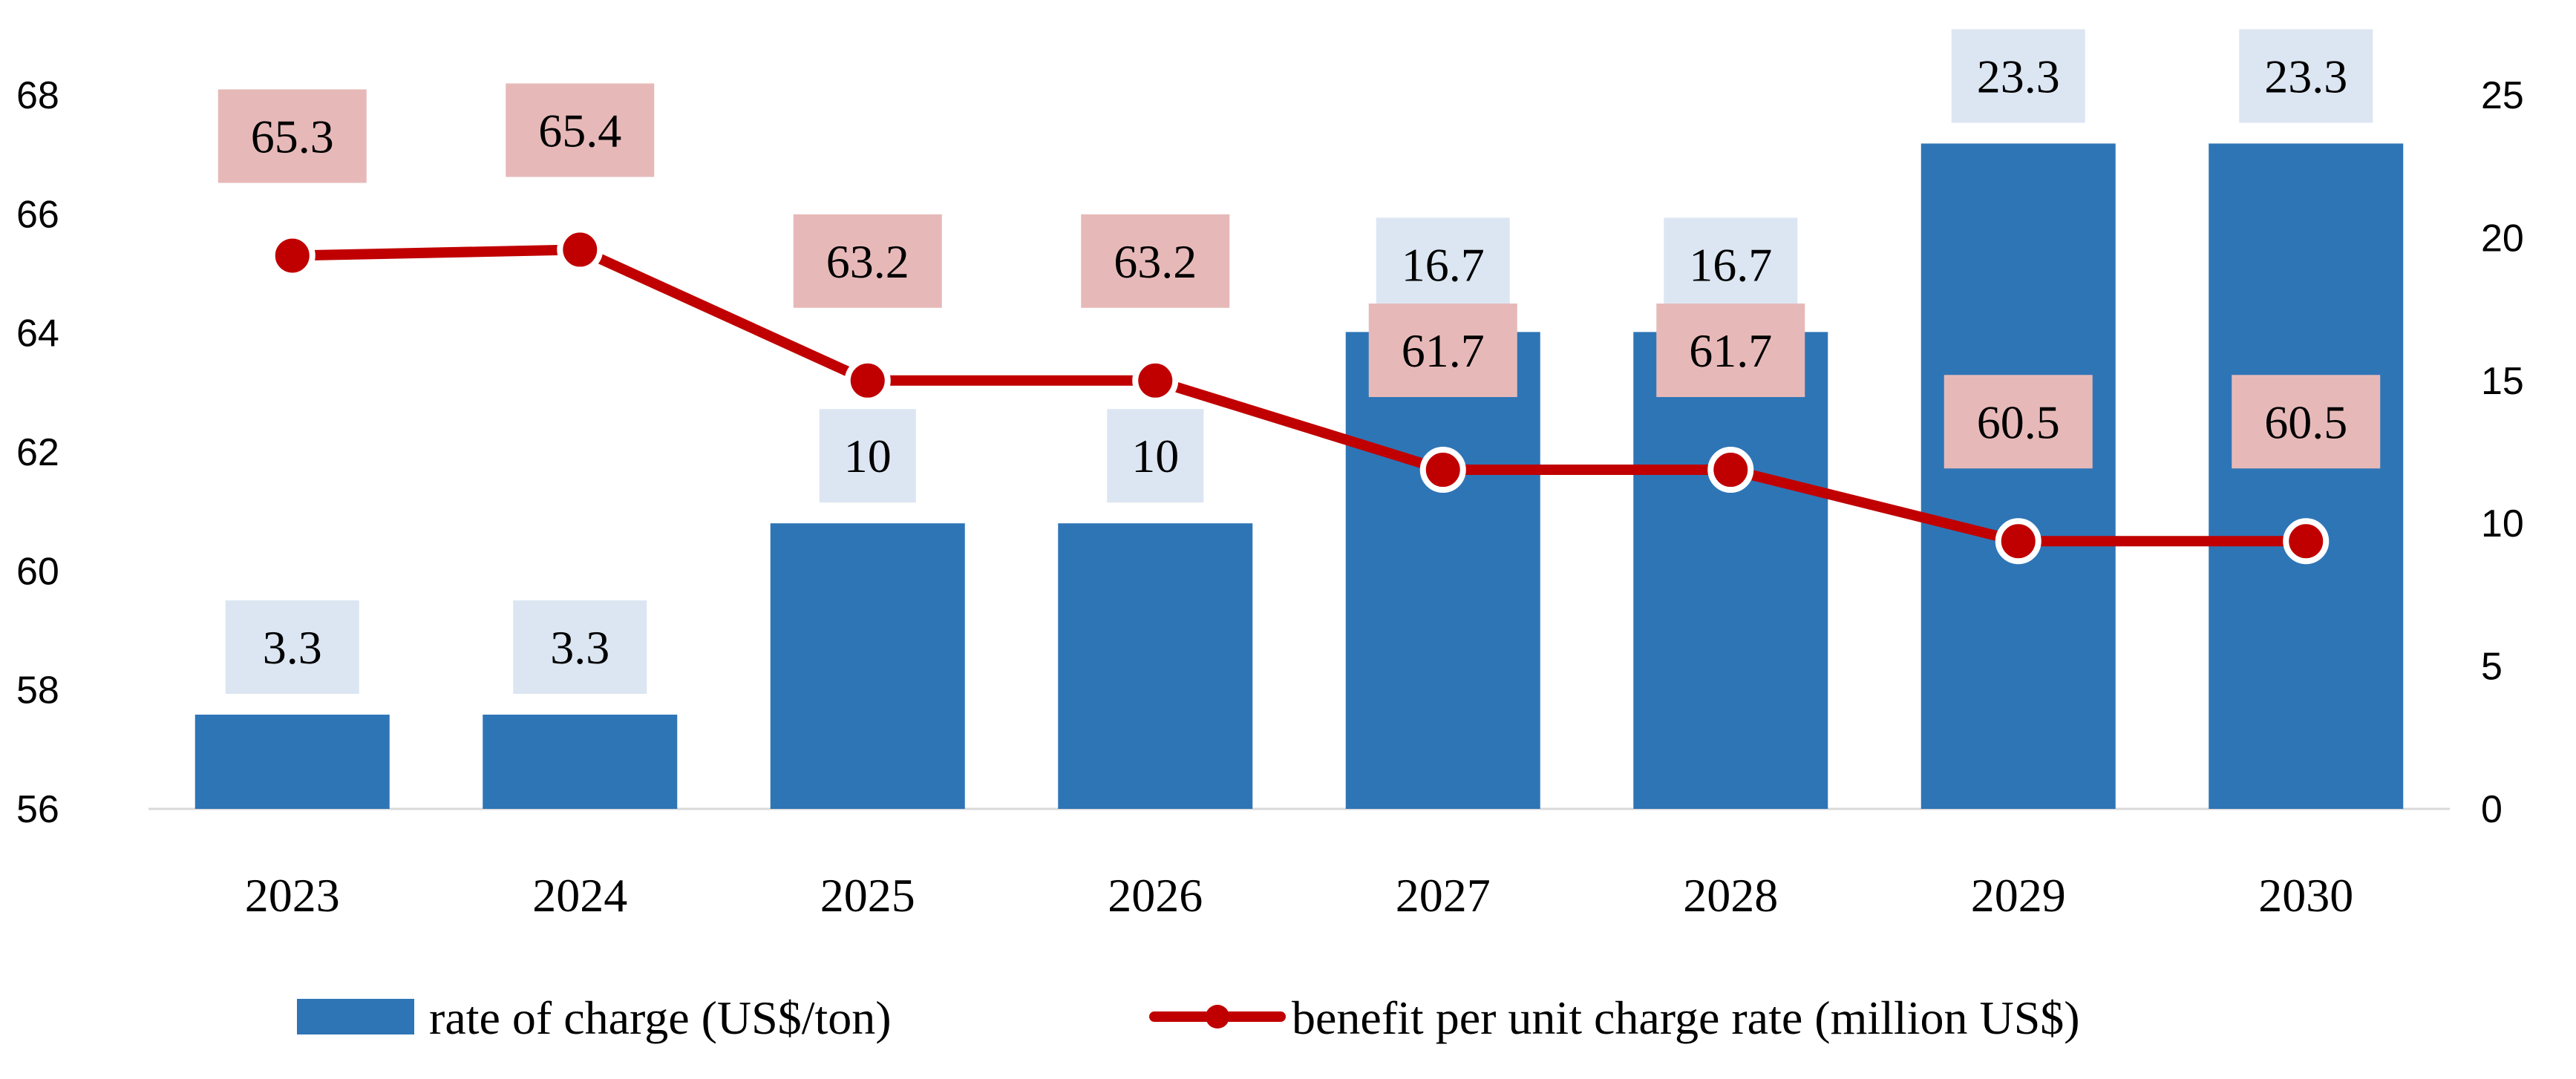  I want to click on line-point-2027, so click(1442, 470).